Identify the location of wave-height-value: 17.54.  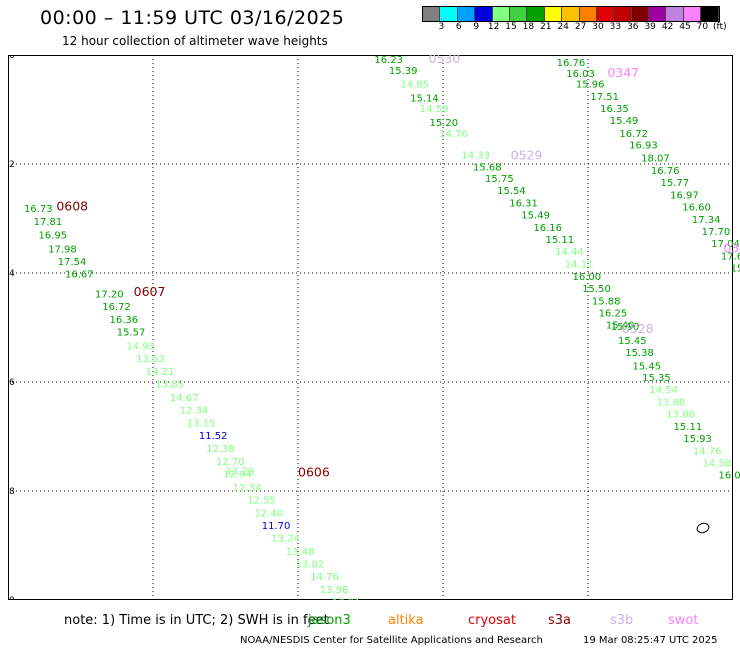
(72, 262).